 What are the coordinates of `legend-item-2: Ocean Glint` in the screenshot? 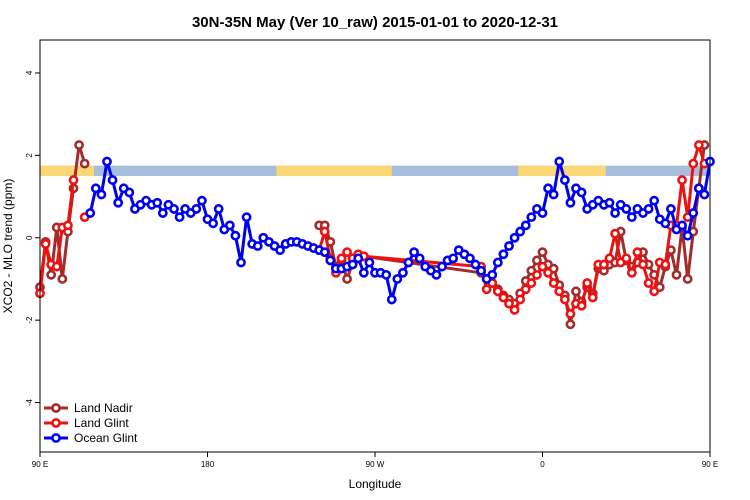 It's located at (91, 438).